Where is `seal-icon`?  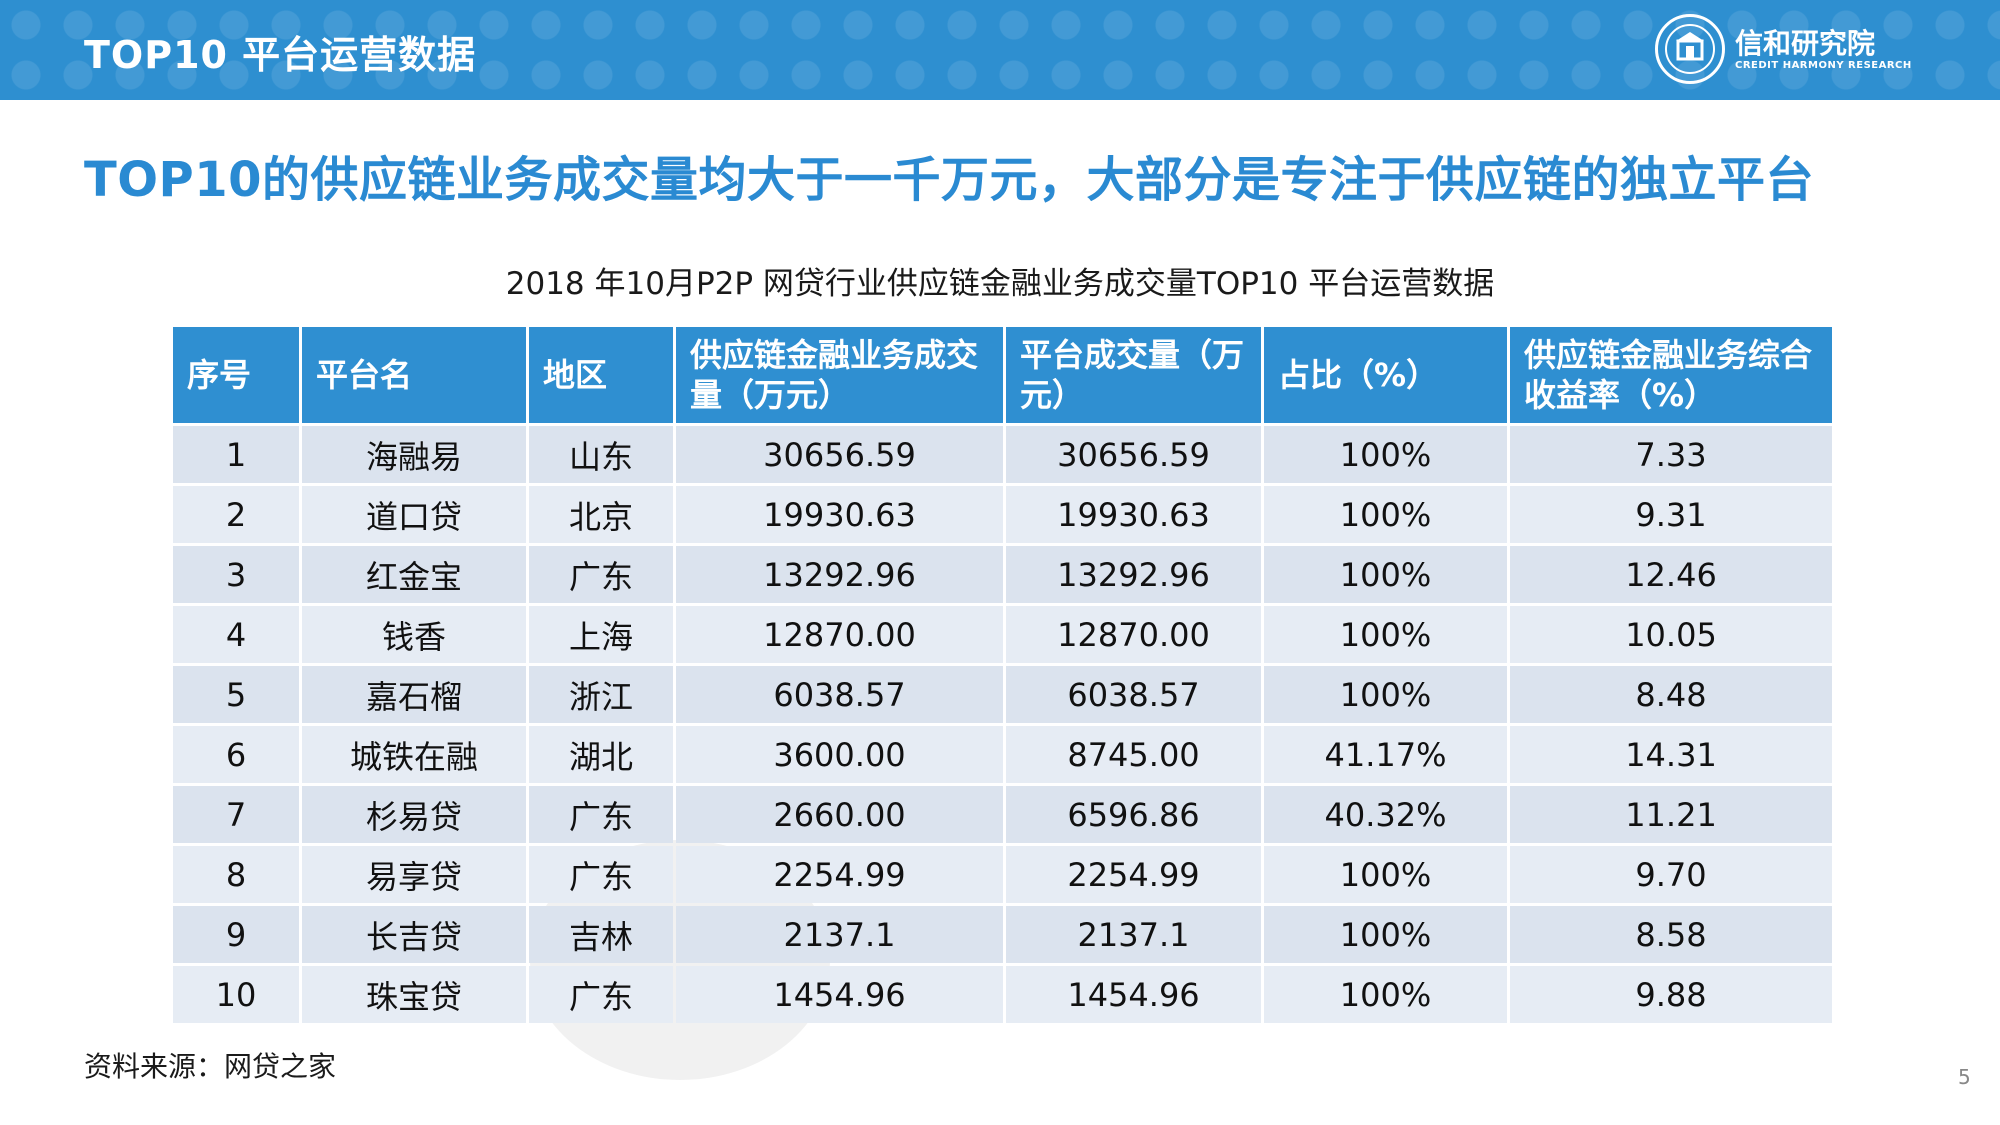
seal-icon is located at coordinates (1690, 49).